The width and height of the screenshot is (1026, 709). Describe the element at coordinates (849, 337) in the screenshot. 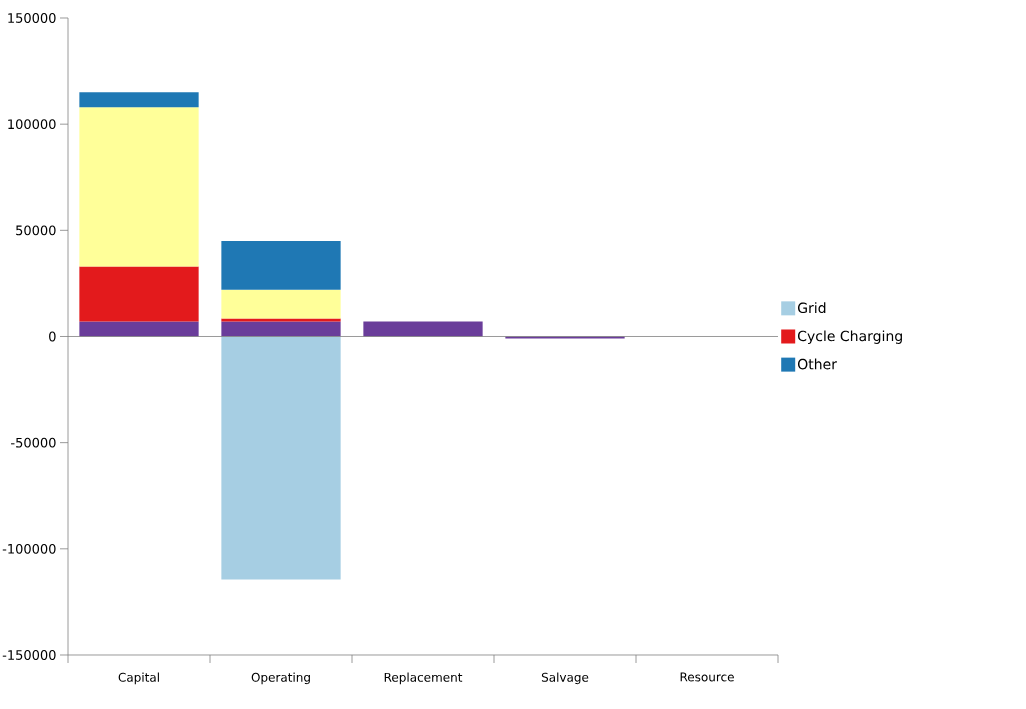

I see `legend-label: Cycle Charging` at that location.